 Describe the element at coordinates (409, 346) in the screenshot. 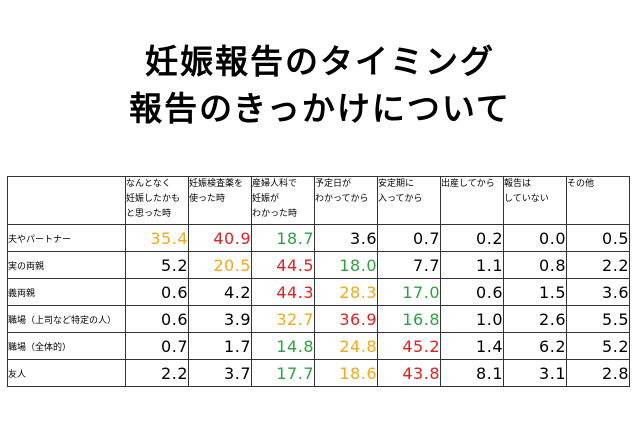

I see `table-cell-value: 45.2` at that location.